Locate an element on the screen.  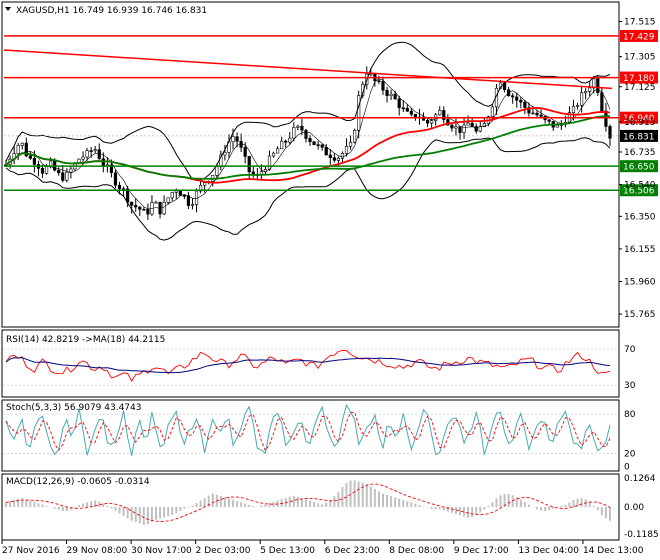
level-label: 17.429 is located at coordinates (639, 37).